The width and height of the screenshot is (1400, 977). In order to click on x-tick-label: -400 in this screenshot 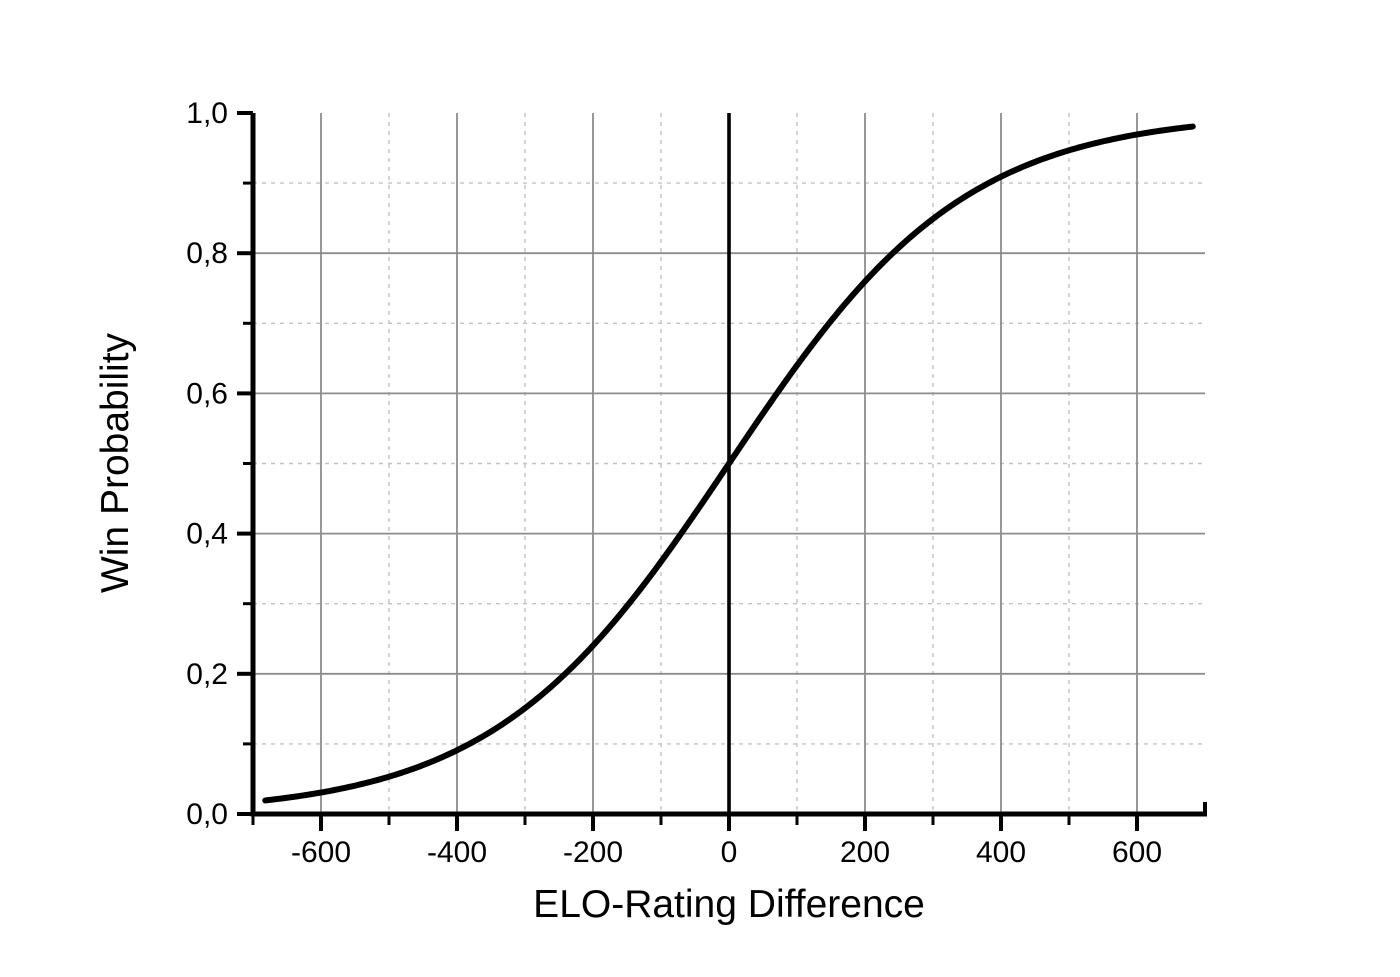, I will do `click(457, 852)`.